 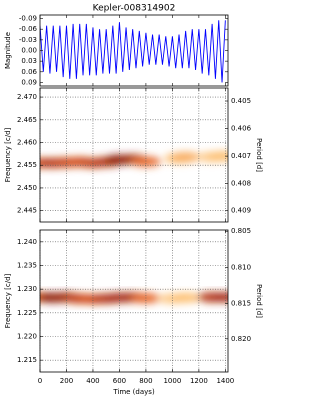 I want to click on y2-tick-label: 0.810, so click(x=241, y=268).